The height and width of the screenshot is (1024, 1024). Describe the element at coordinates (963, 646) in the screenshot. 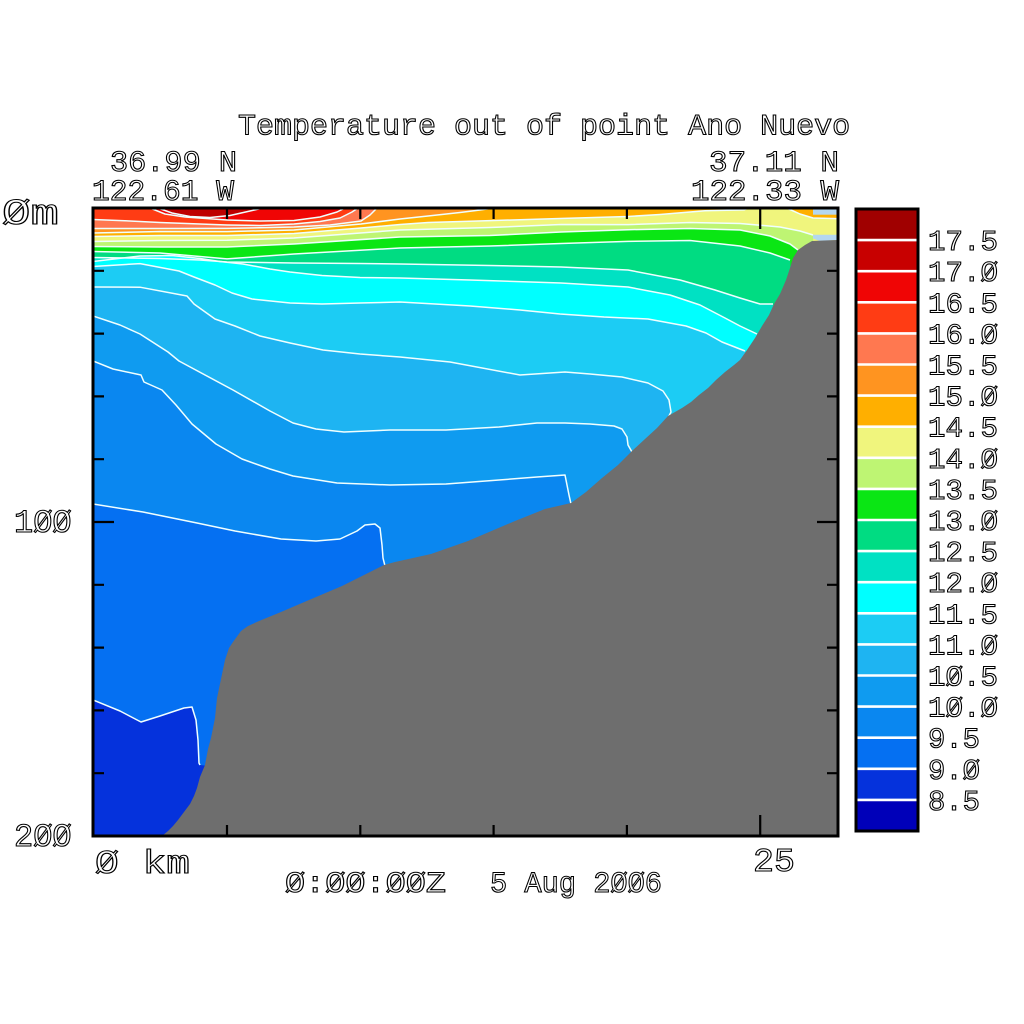

I see `svg-text: 11.Ø` at that location.